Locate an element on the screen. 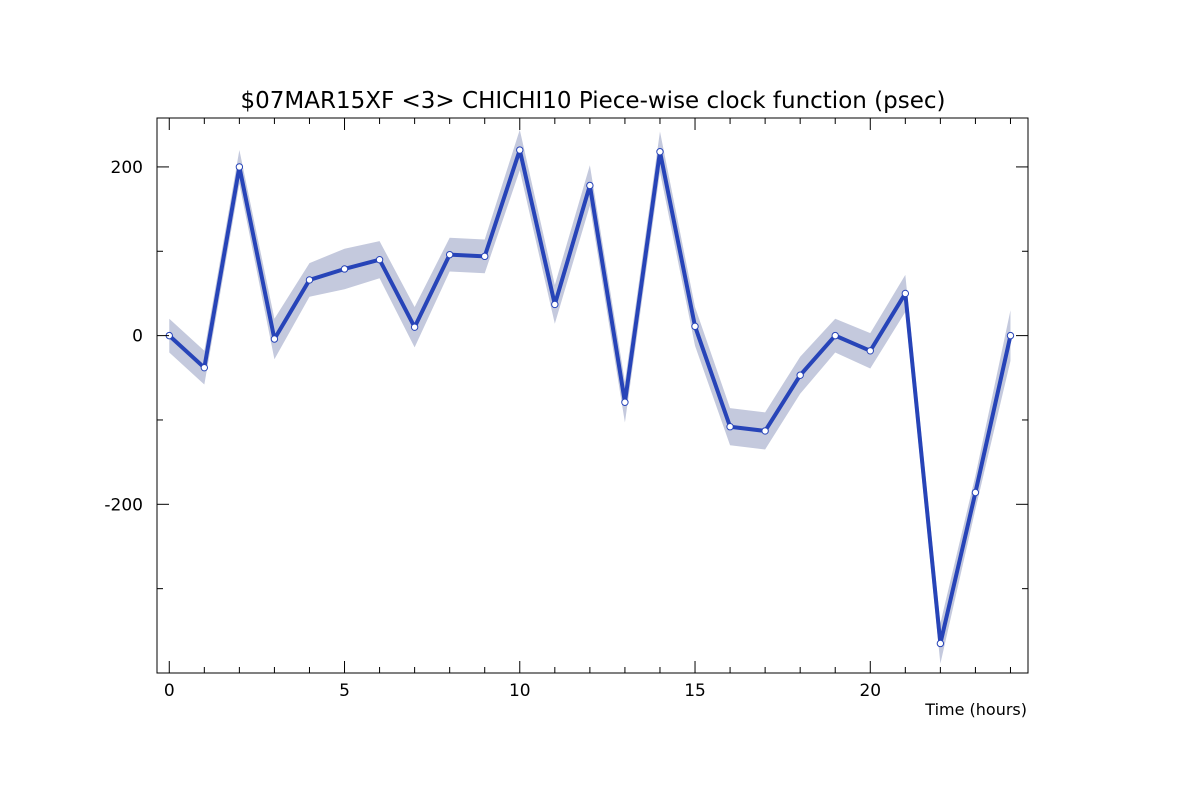  x-tick-label: 0 is located at coordinates (169, 691).